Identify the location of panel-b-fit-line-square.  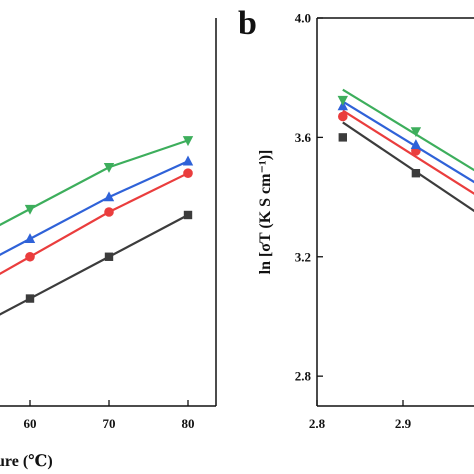
(408, 167).